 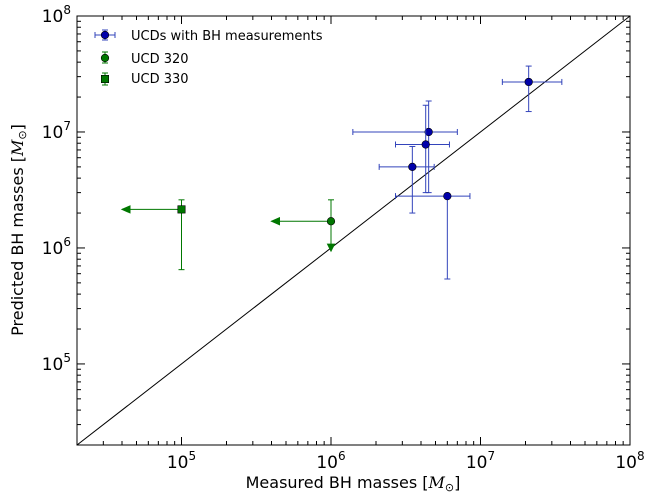 What do you see at coordinates (227, 36) in the screenshot?
I see `legend-label: UCDs with BH measurements` at bounding box center [227, 36].